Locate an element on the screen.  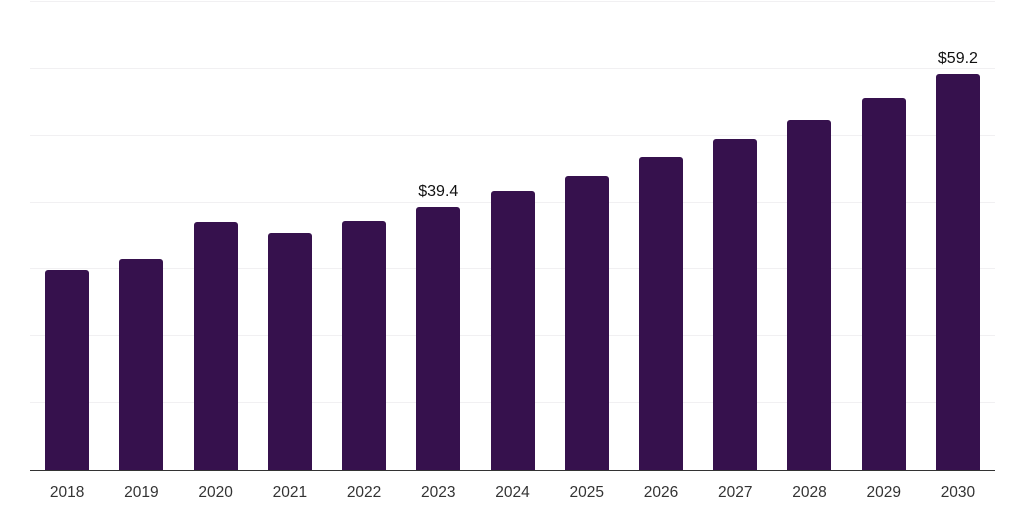
x-tick-label: 2018 is located at coordinates (67, 492).